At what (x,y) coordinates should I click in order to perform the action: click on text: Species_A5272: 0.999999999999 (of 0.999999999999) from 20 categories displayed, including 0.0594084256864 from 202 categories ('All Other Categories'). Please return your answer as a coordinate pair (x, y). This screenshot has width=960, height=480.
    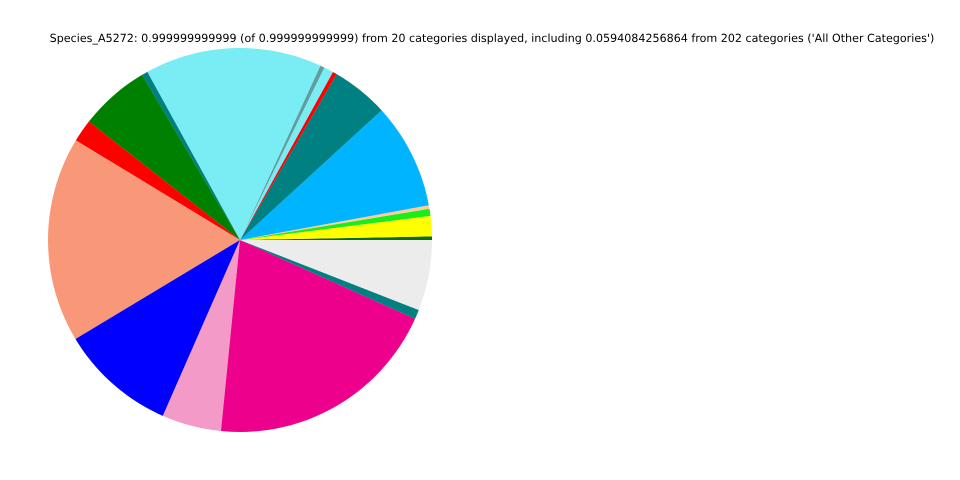
    Looking at the image, I should click on (492, 39).